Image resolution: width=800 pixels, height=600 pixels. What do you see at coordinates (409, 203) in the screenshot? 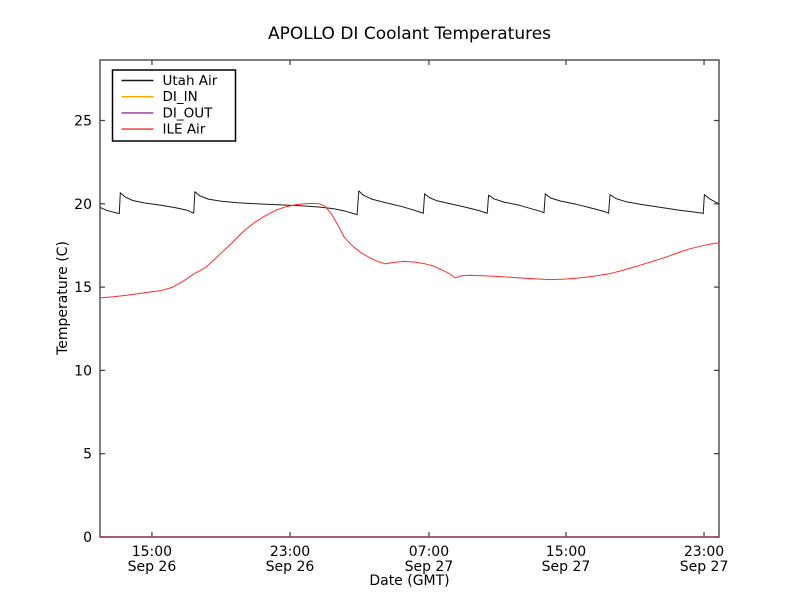
I see `series-utah-air` at bounding box center [409, 203].